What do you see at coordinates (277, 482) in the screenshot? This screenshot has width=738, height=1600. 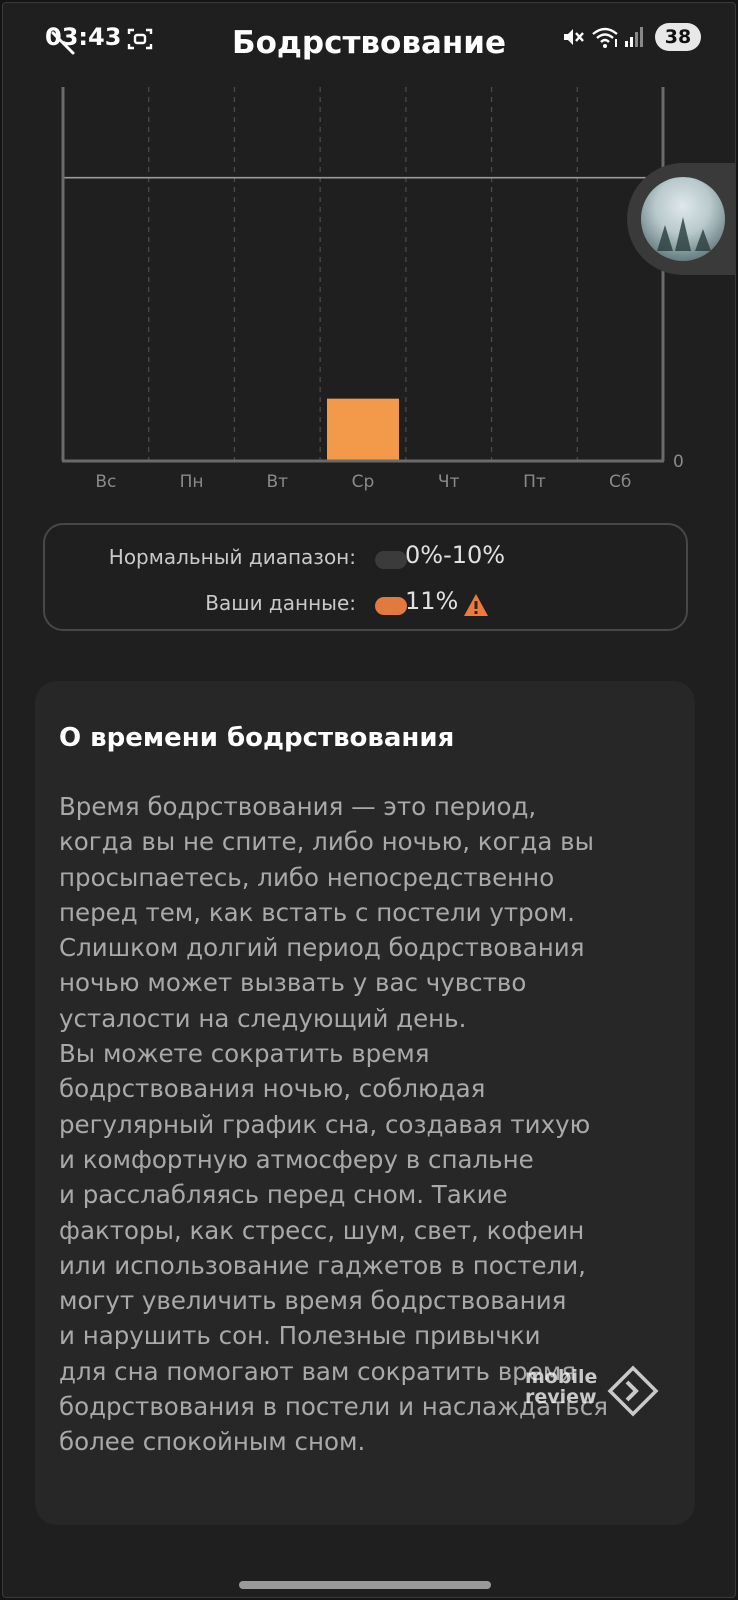 I see `x-tick-label: Вт` at bounding box center [277, 482].